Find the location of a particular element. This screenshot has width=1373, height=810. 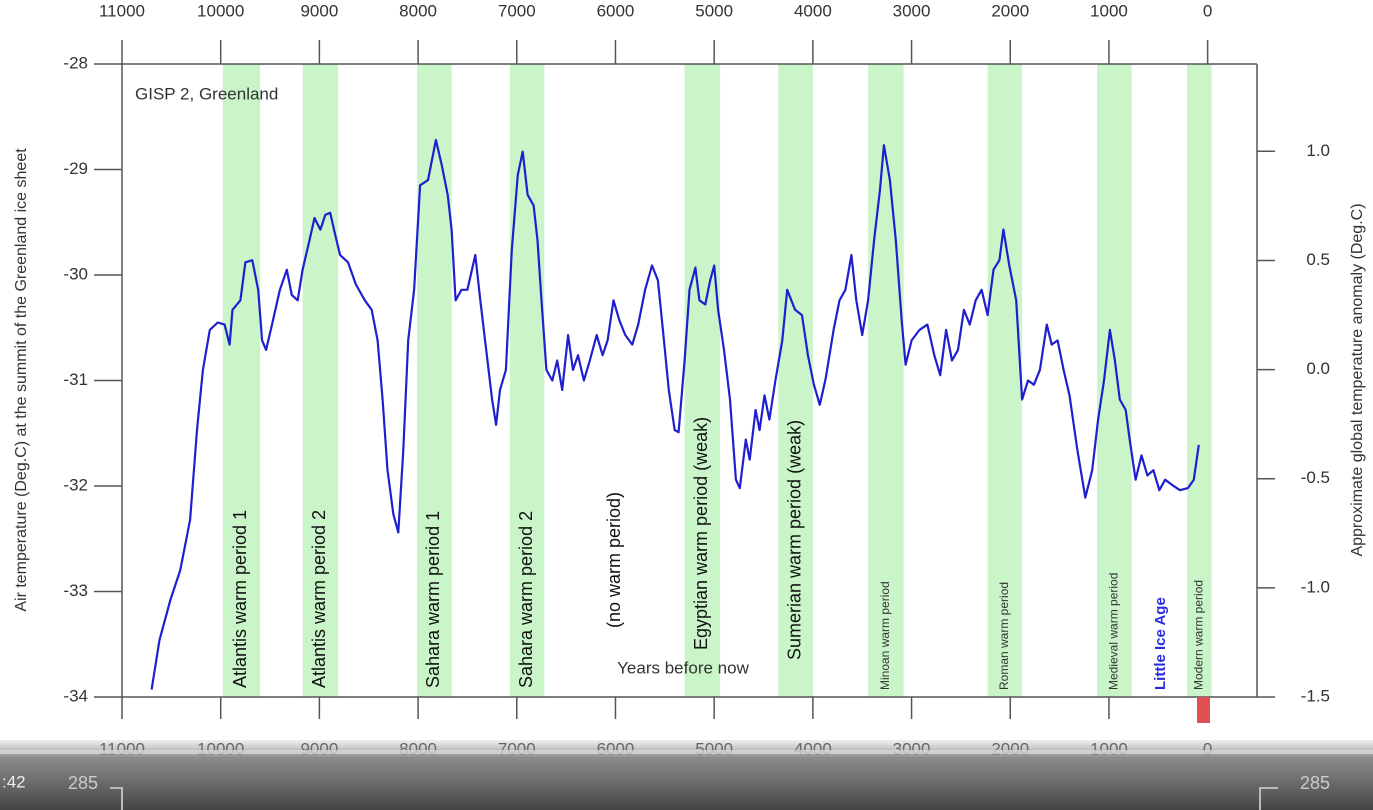

note-label: Little Ice Age is located at coordinates (1160, 643).